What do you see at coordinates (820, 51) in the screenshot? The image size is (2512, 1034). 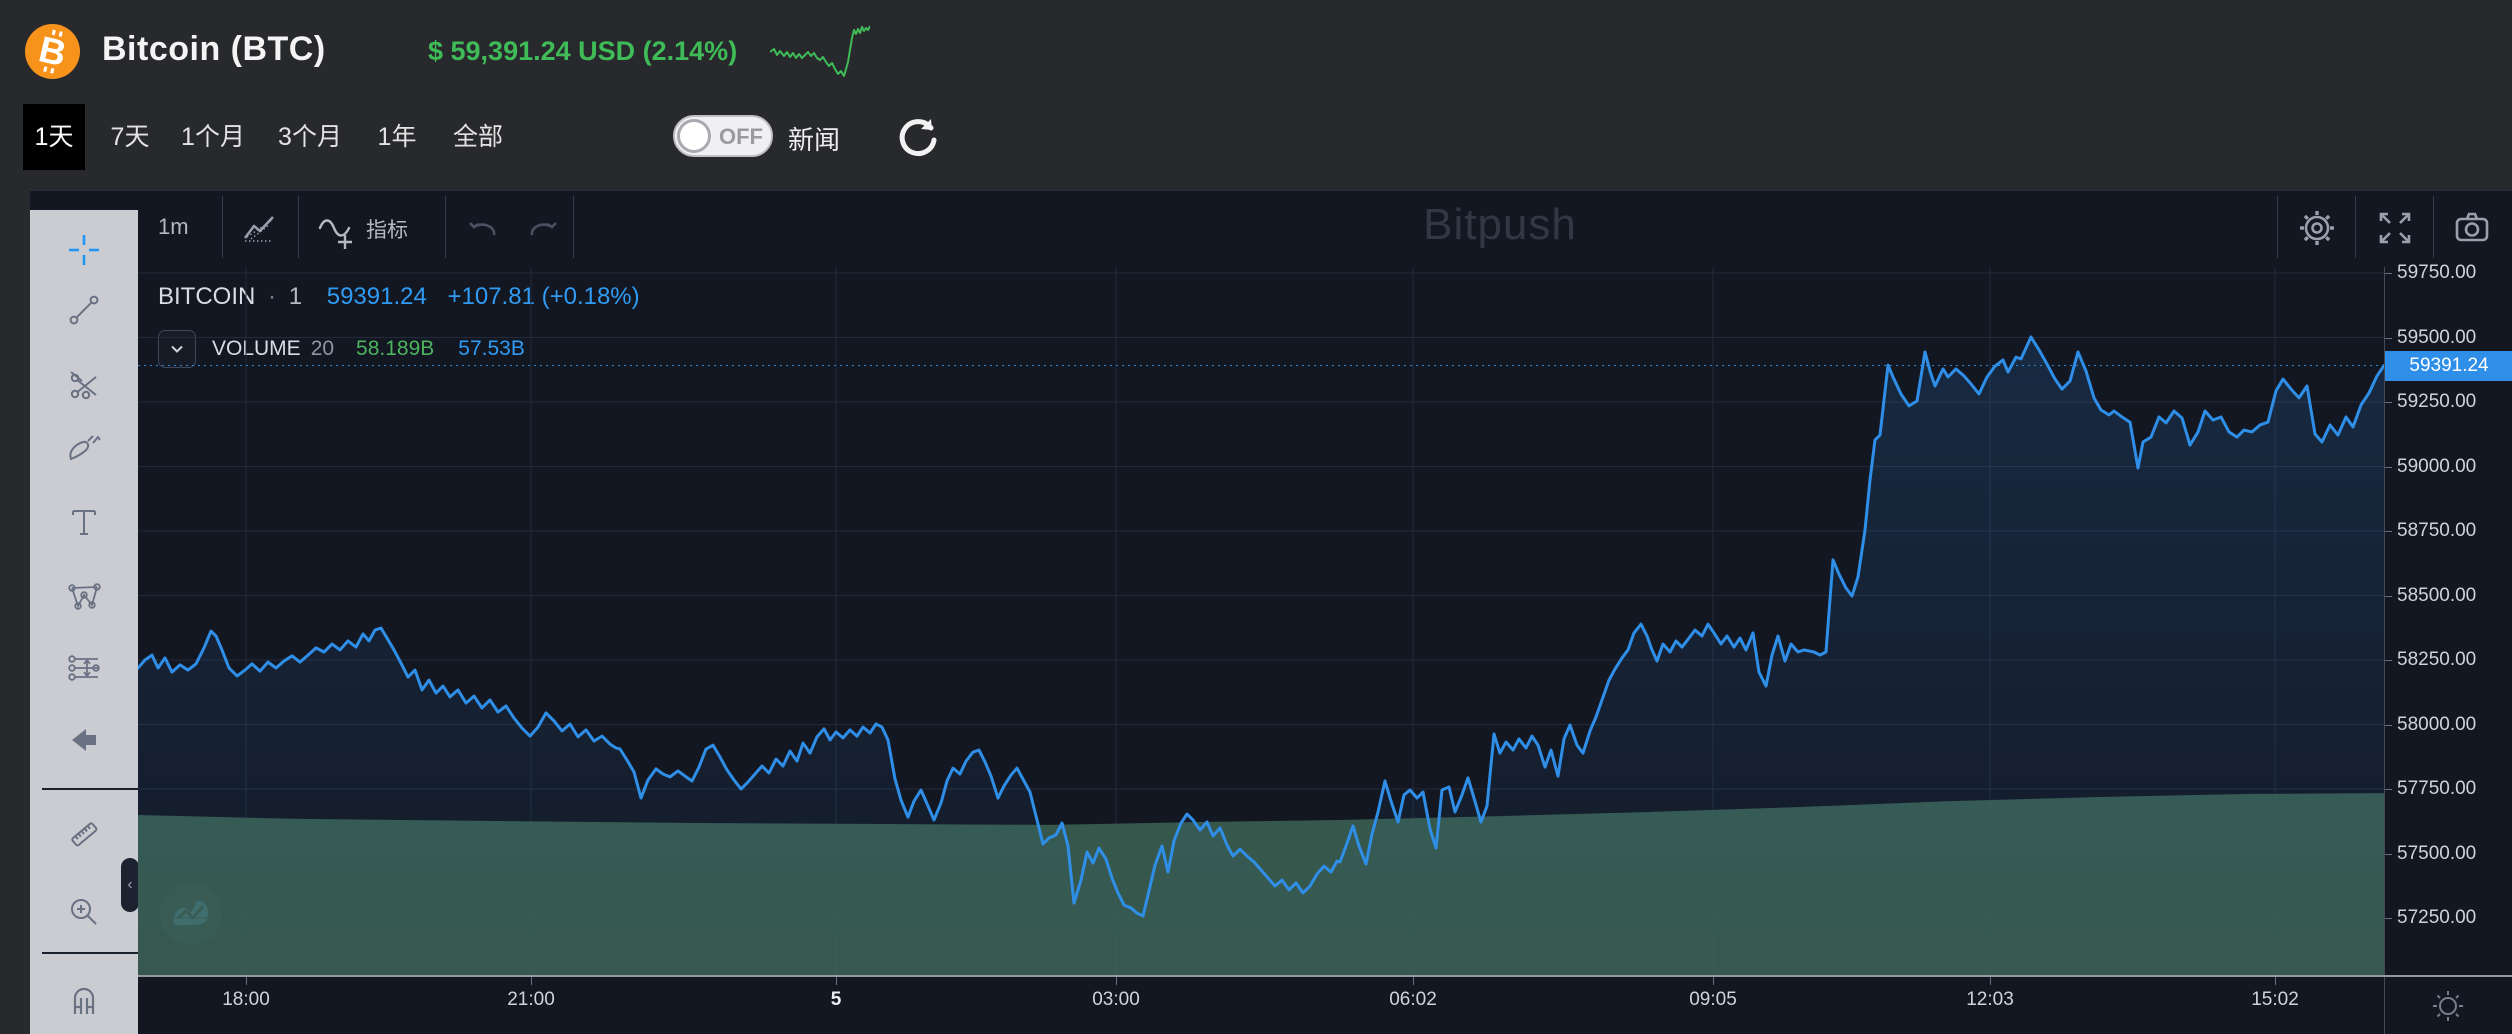 I see `header-sparkline` at bounding box center [820, 51].